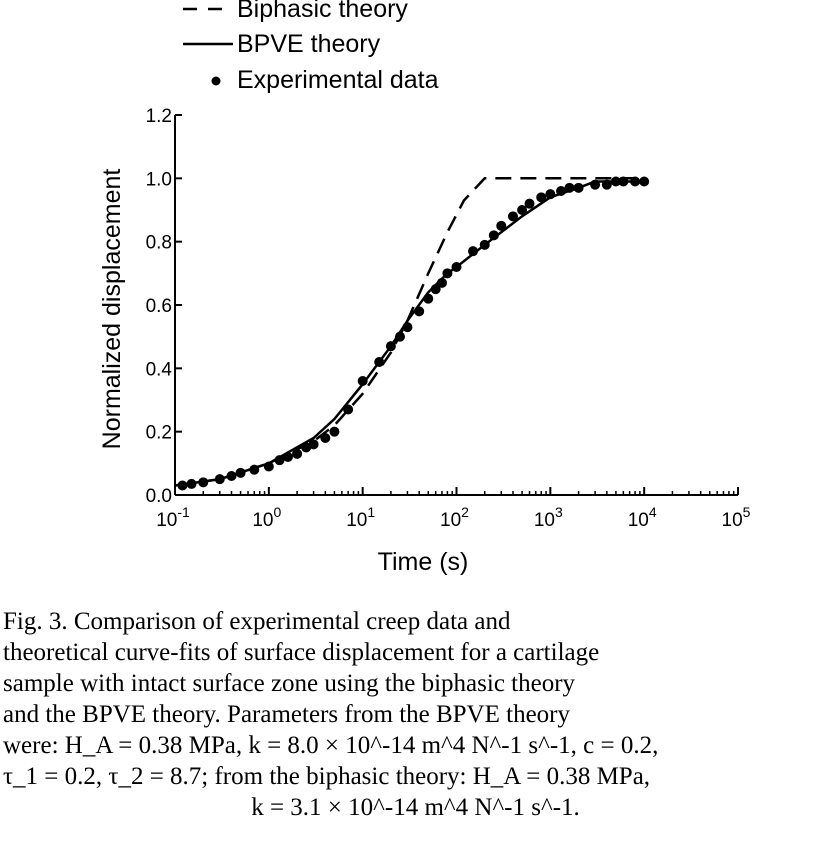 Image resolution: width=831 pixels, height=866 pixels. I want to click on x-tick-label: 10³, so click(548, 517).